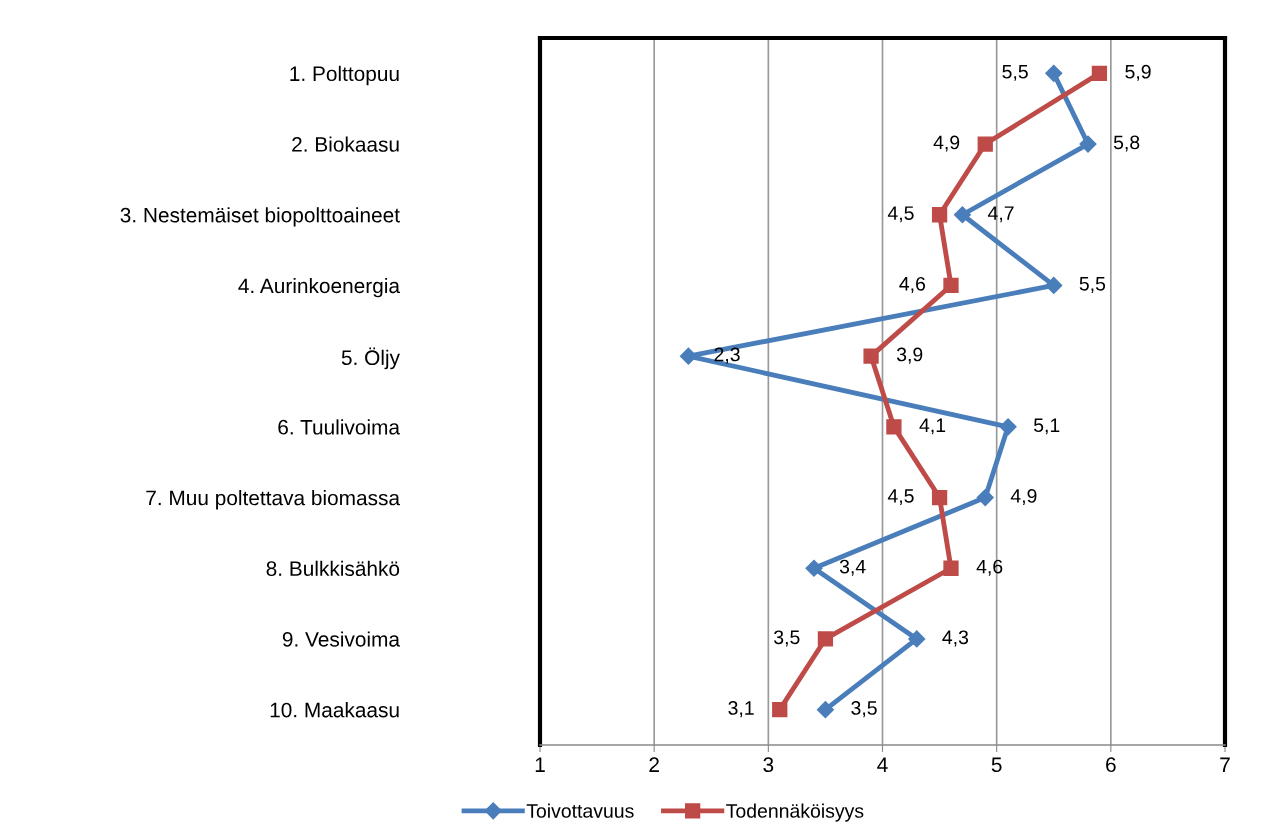 Image resolution: width=1277 pixels, height=835 pixels. What do you see at coordinates (370, 358) in the screenshot?
I see `y-tick-label: 5. Öljy` at bounding box center [370, 358].